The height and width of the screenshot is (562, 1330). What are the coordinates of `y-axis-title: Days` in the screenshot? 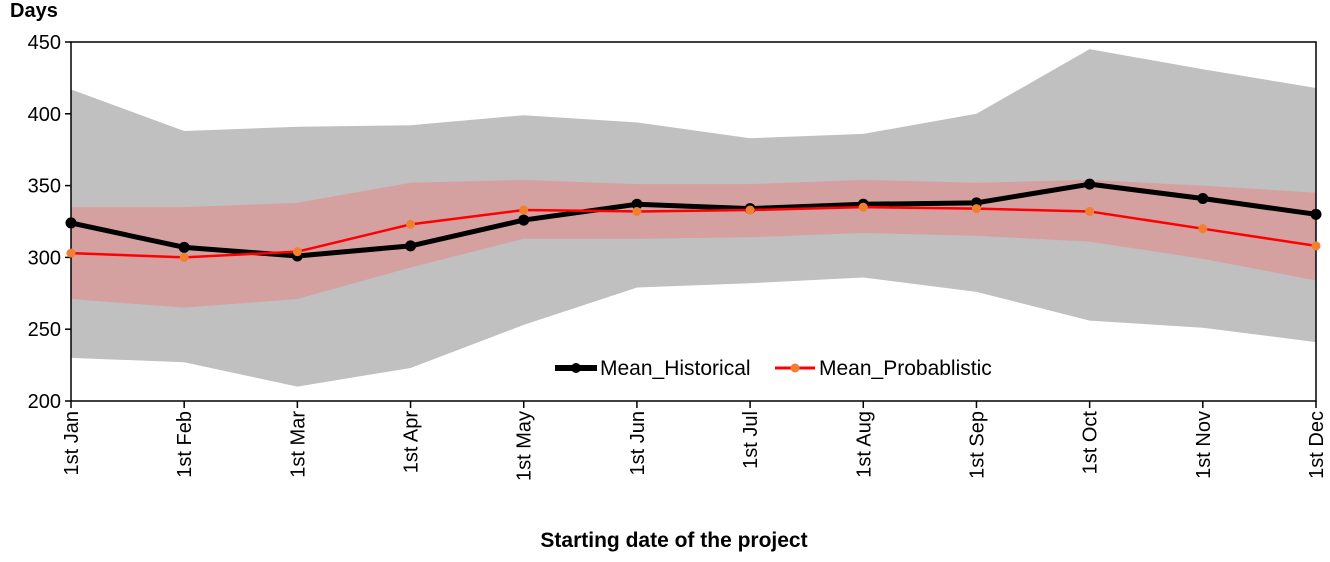 It's located at (34, 11).